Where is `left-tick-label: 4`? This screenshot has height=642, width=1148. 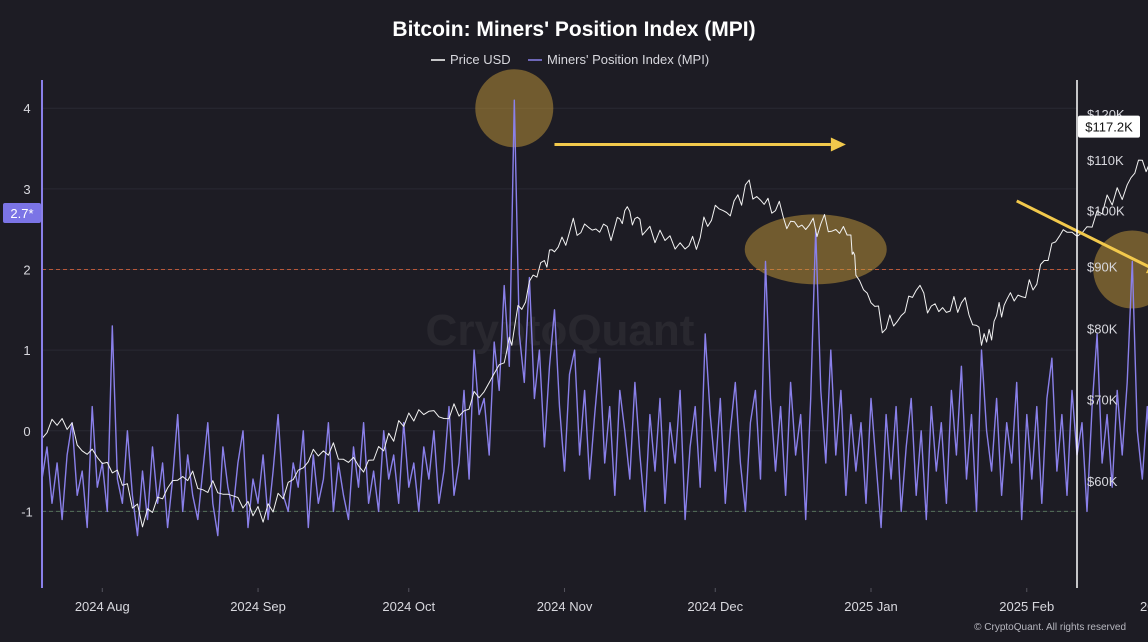
left-tick-label: 4 is located at coordinates (26, 108).